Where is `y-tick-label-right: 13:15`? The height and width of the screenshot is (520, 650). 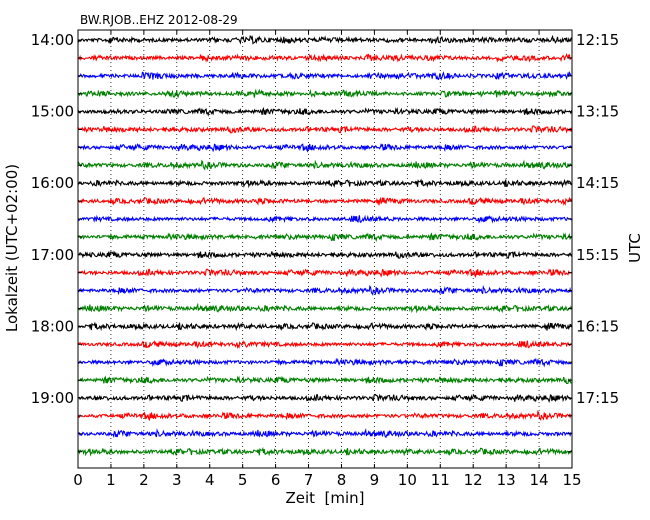 y-tick-label-right: 13:15 is located at coordinates (597, 112).